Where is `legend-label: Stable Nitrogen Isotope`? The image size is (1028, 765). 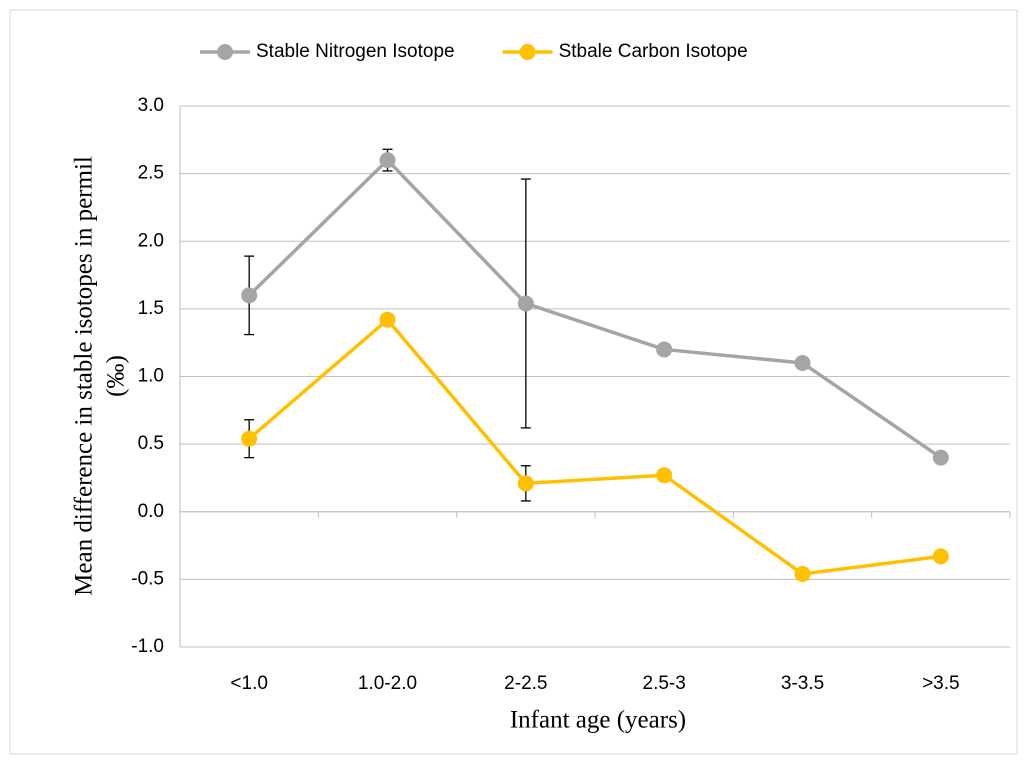
legend-label: Stable Nitrogen Isotope is located at coordinates (355, 51).